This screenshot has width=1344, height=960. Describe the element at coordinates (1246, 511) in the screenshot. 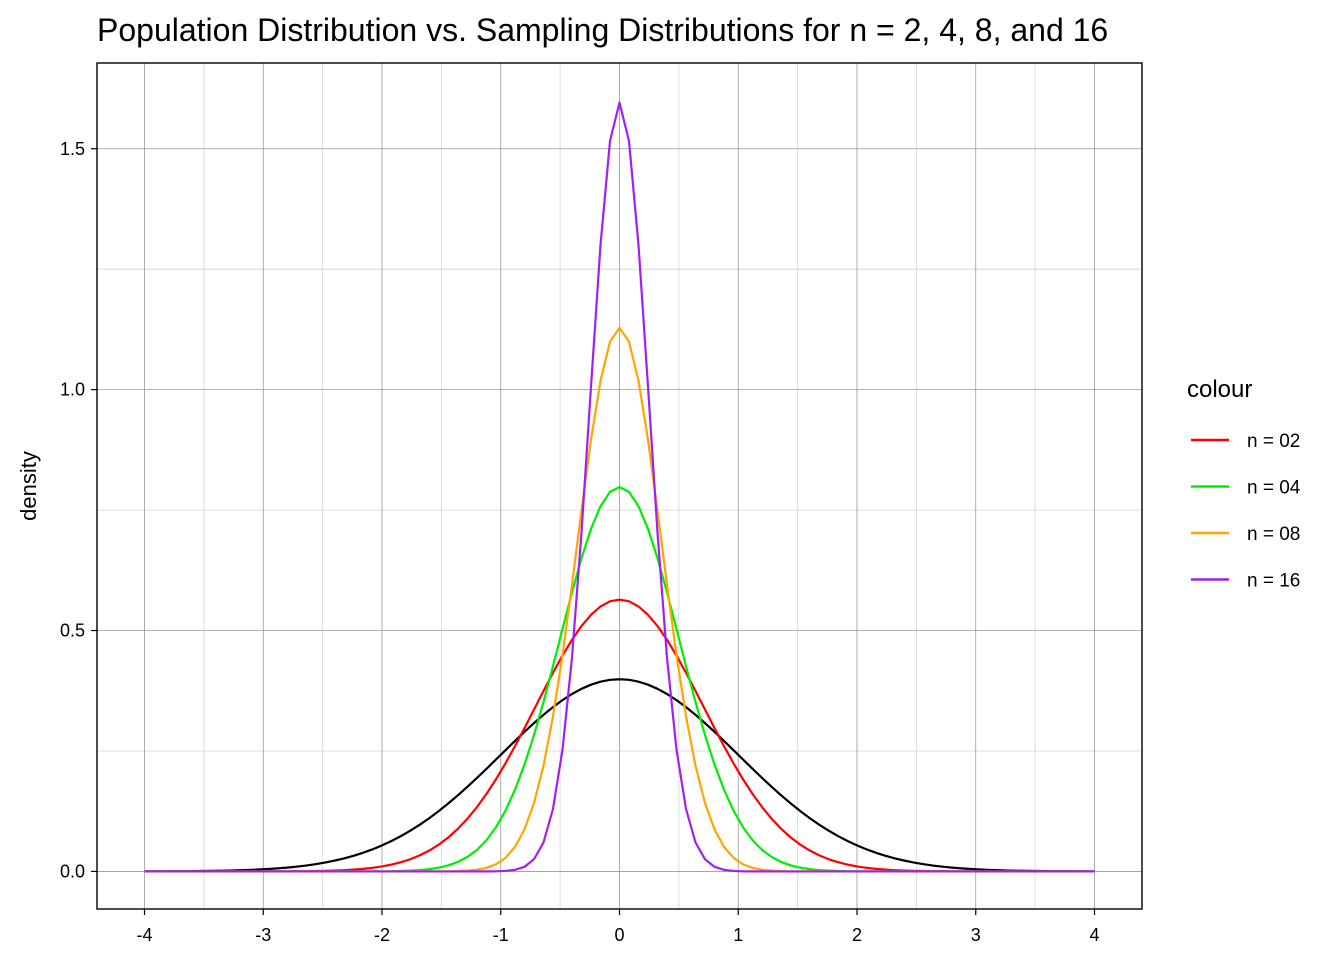

I see `legend-items: n = 02 n = 04 n = 08 n = 16` at that location.